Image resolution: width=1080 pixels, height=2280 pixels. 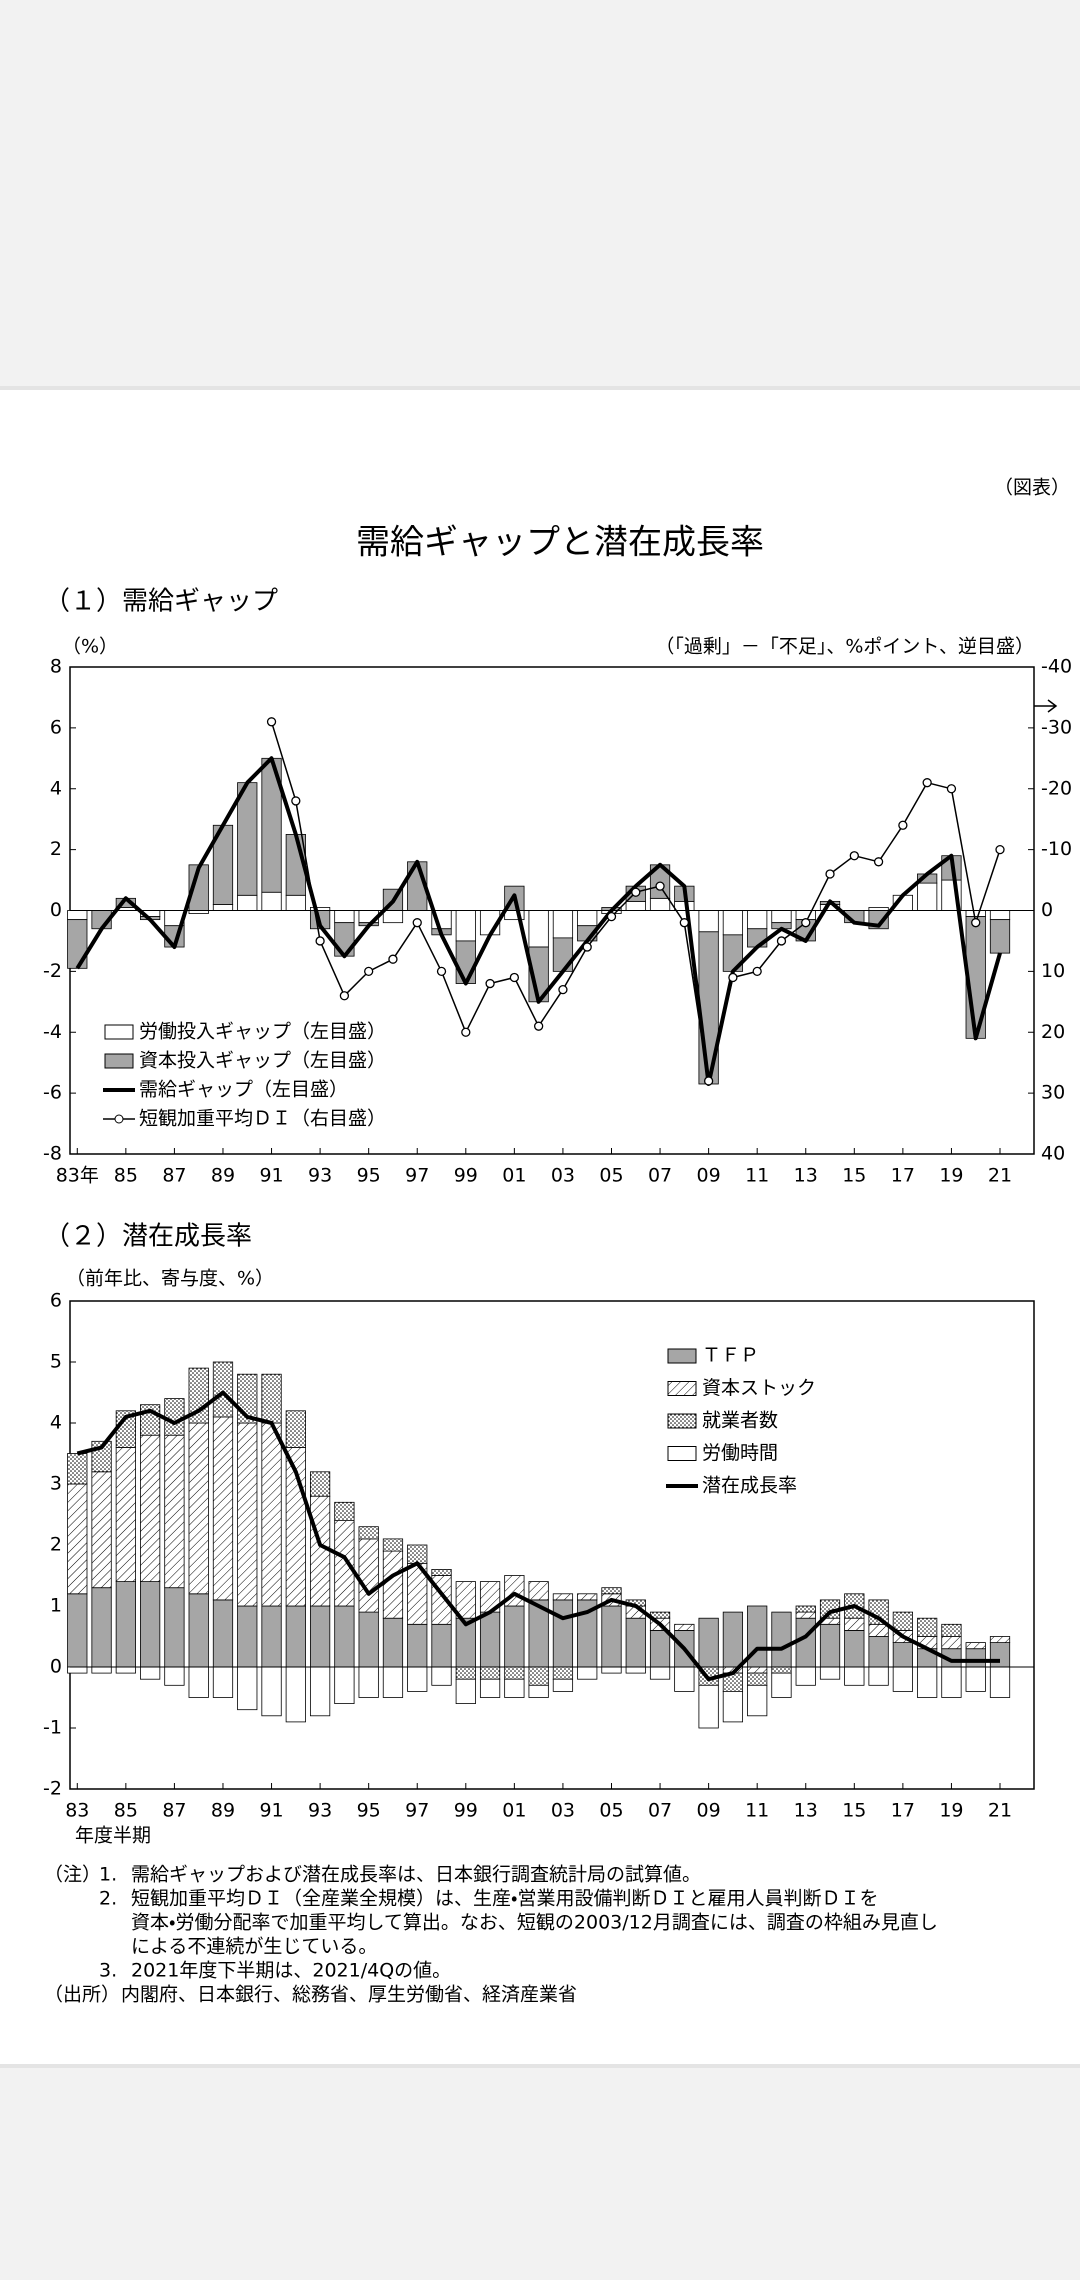 What do you see at coordinates (161, 602) in the screenshot?
I see `chart-title: （１）需給ギャップ` at bounding box center [161, 602].